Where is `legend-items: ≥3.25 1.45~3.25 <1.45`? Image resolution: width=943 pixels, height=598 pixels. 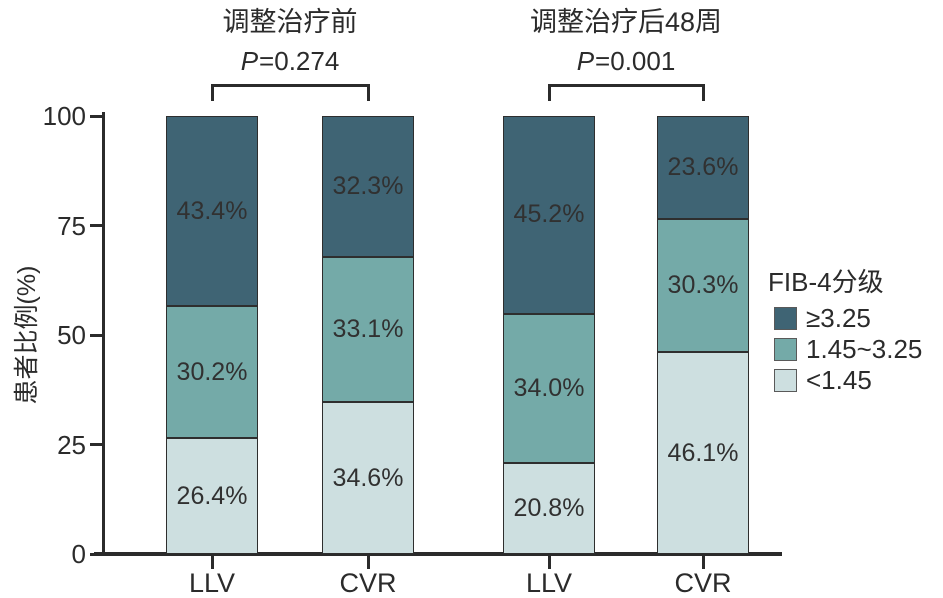 legend-items: ≥3.25 1.45~3.25 <1.45 is located at coordinates (845, 349).